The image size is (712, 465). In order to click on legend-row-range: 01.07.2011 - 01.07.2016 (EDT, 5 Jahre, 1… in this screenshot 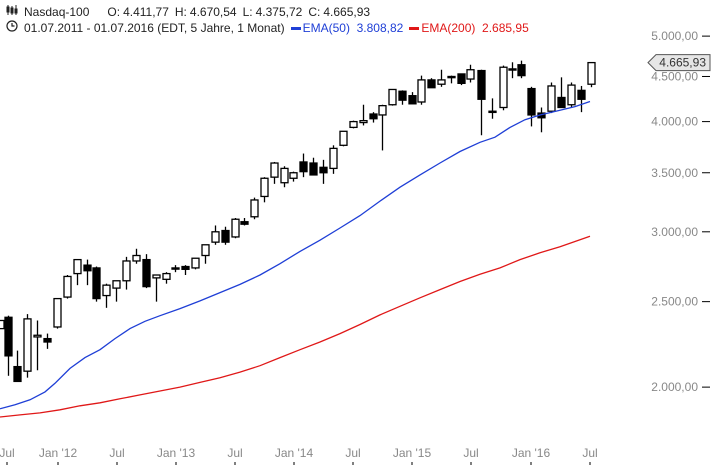, I will do `click(267, 28)`.